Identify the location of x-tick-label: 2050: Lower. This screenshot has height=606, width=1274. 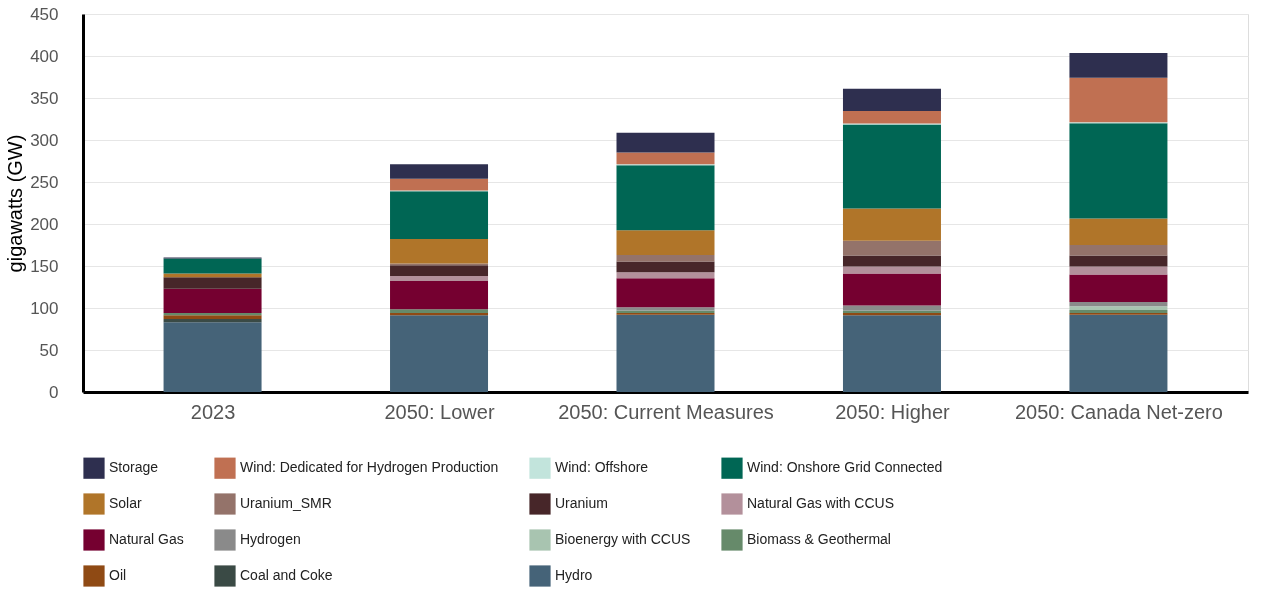
(439, 411).